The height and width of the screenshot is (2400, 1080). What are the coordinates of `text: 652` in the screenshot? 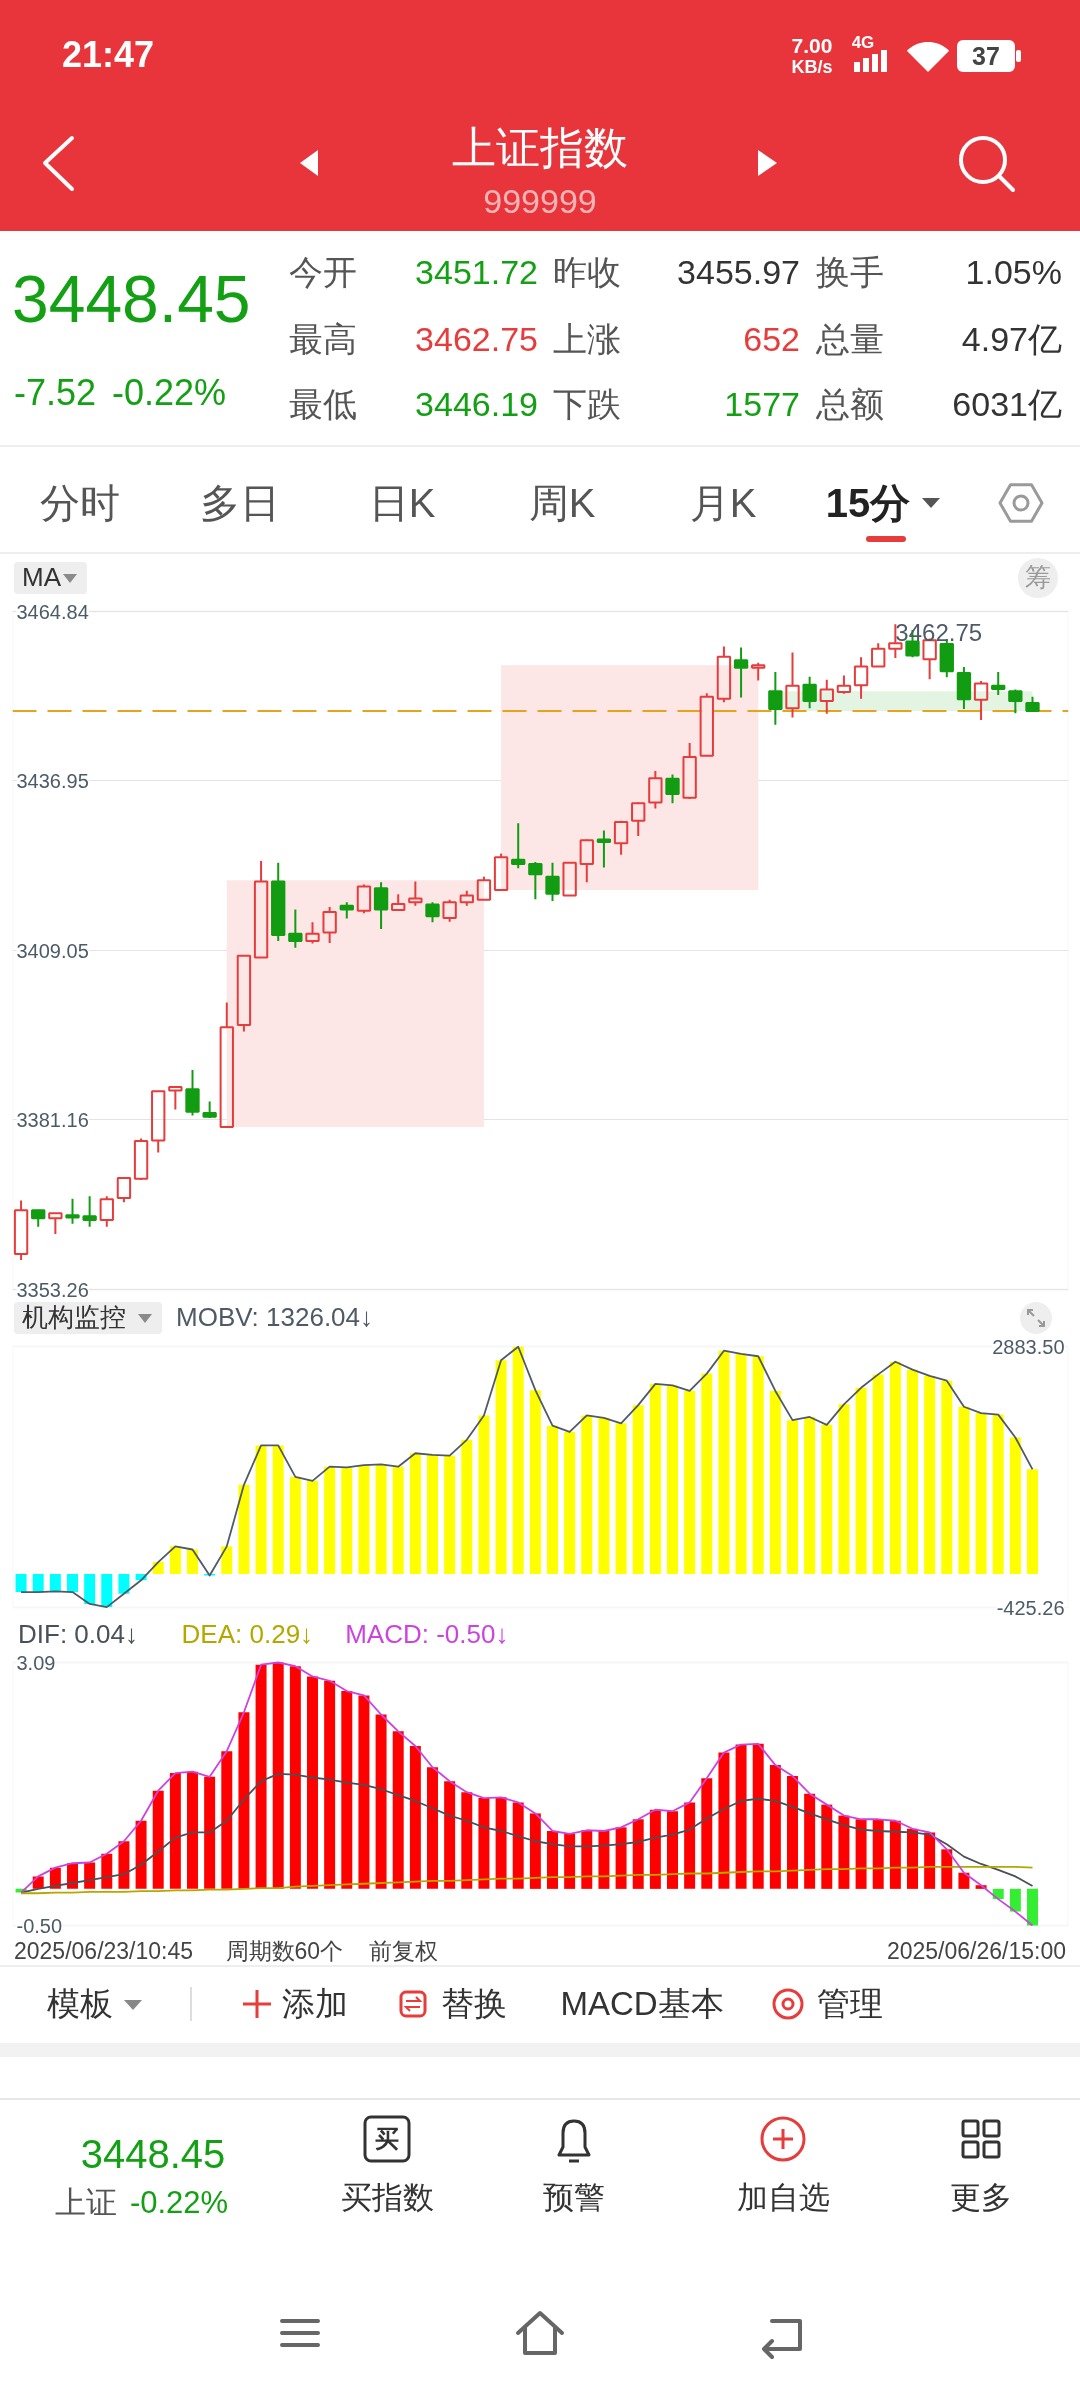 It's located at (771, 340).